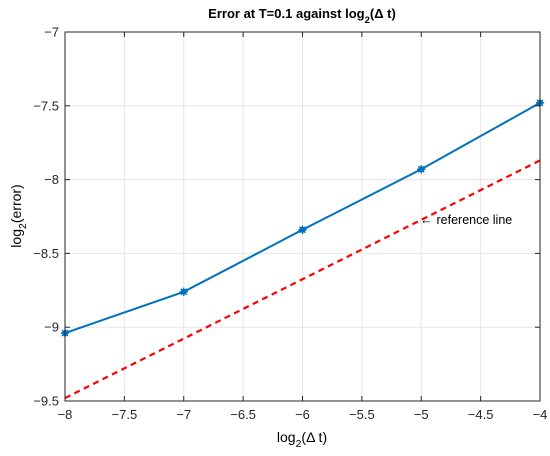 The width and height of the screenshot is (550, 456). Describe the element at coordinates (475, 220) in the screenshot. I see `annotation-text: reference line` at that location.